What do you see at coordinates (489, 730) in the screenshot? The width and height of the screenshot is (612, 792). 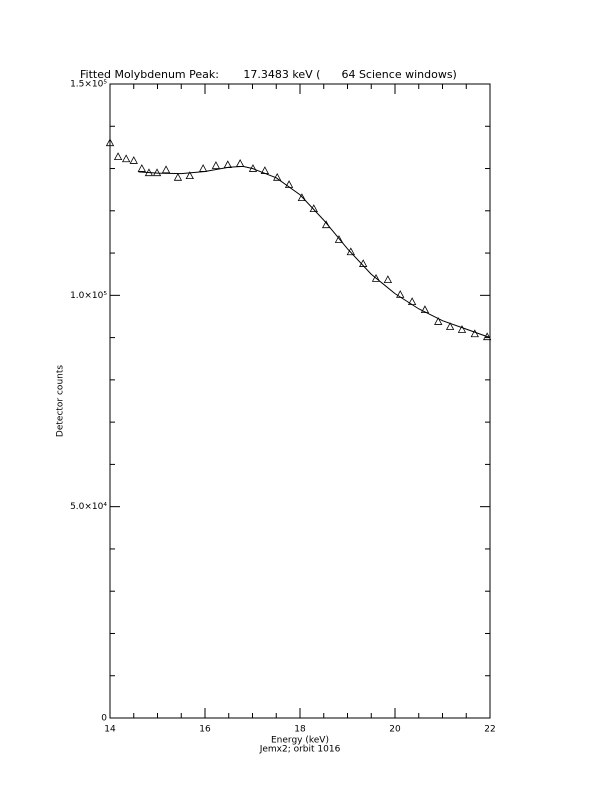 I see `x-tick-label: 22` at bounding box center [489, 730].